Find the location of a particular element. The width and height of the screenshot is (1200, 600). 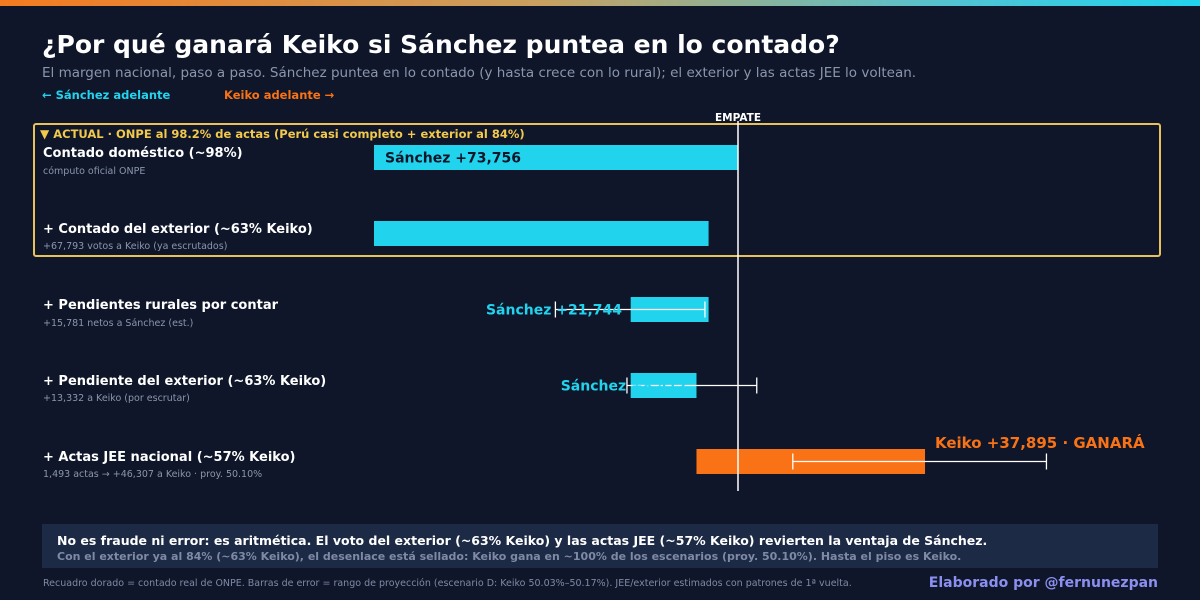

row-sublabel-rural-pending: +15,781 netos a Sánchez (est.) is located at coordinates (118, 323).